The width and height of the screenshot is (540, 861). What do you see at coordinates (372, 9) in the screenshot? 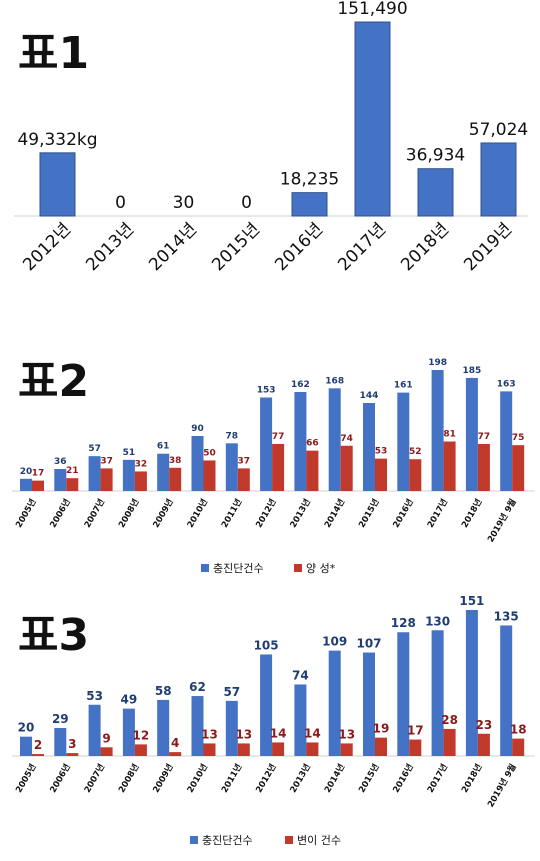
I see `chart-1-data-label-6: 151,490` at bounding box center [372, 9].